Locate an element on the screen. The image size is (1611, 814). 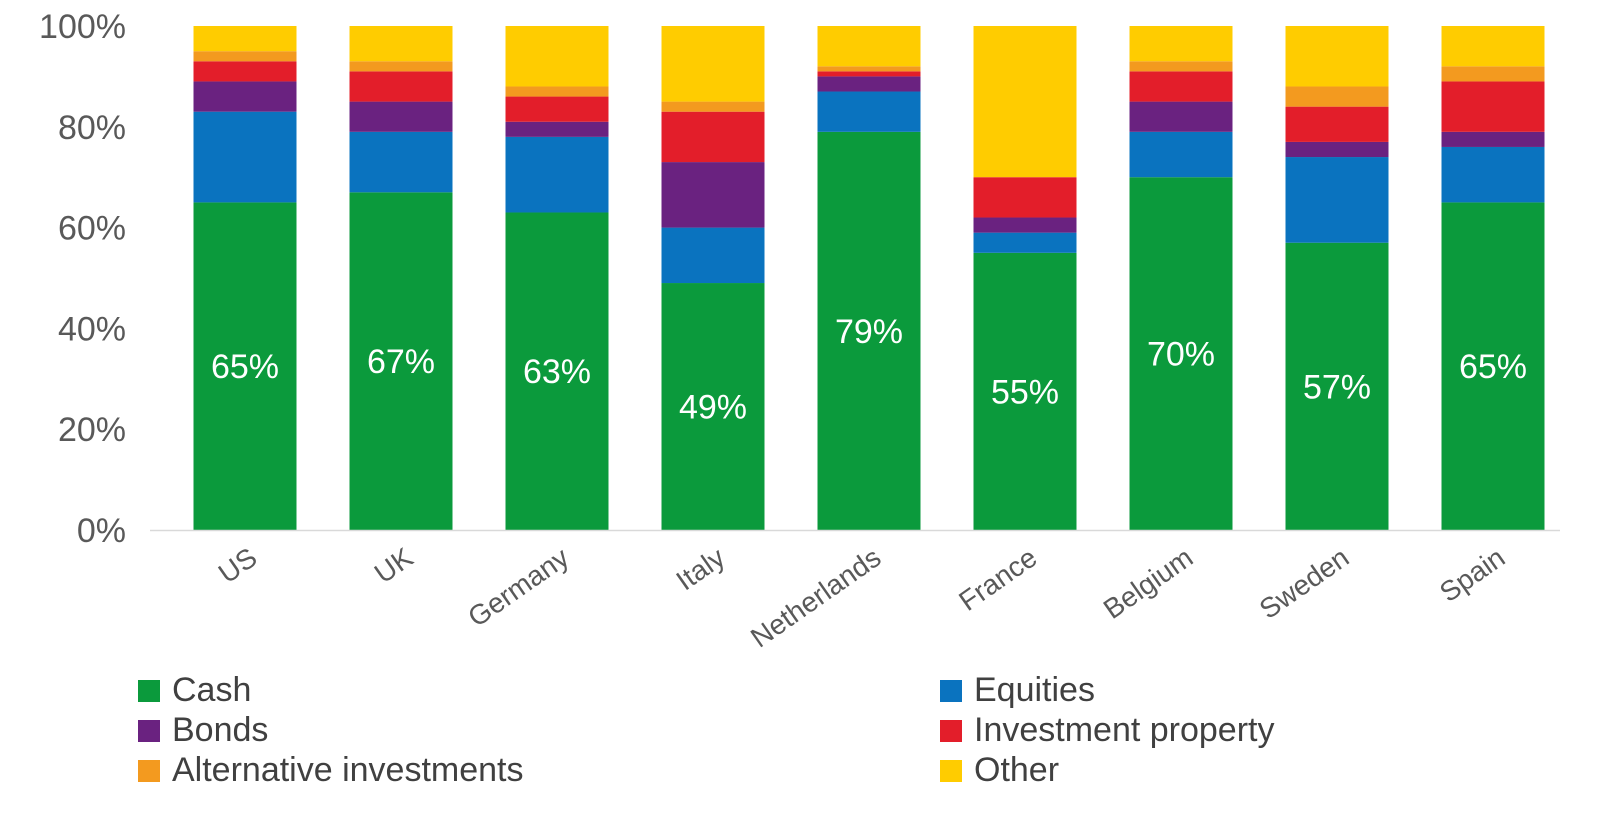
bar-france-equities is located at coordinates (1025, 242).